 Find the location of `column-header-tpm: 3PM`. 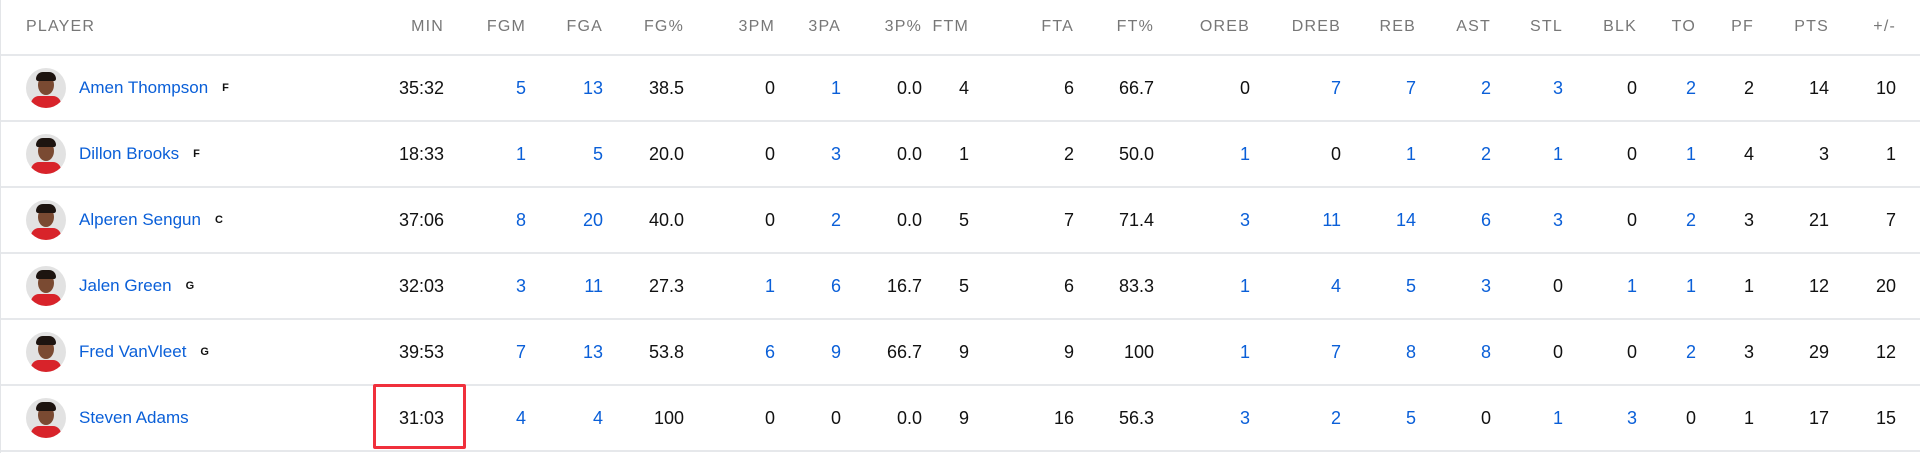

column-header-tpm: 3PM is located at coordinates (756, 26).